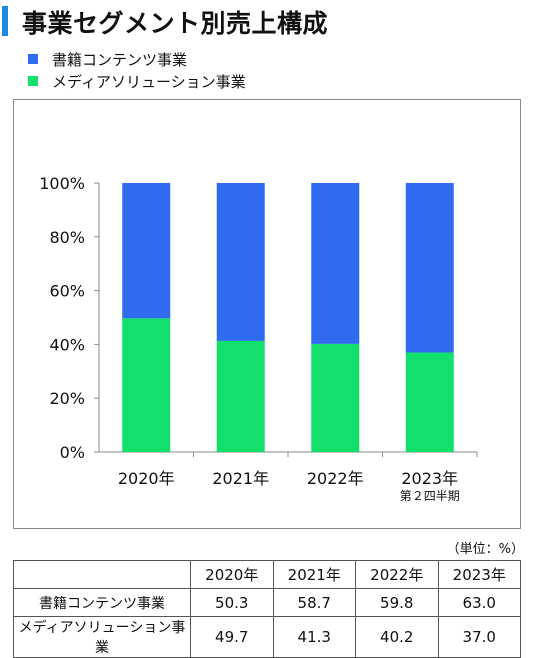 This screenshot has width=534, height=658. I want to click on page-title: 事業セグメント別売上構成, so click(175, 23).